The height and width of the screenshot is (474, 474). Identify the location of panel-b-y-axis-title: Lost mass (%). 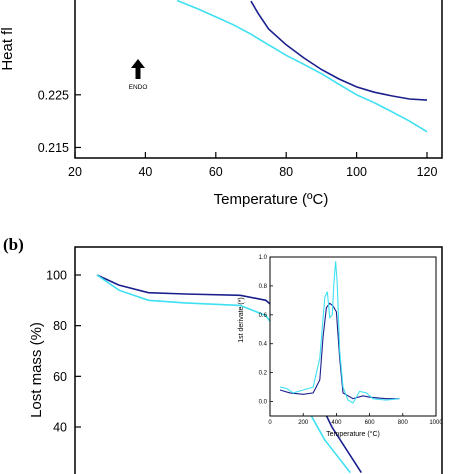
(36, 370).